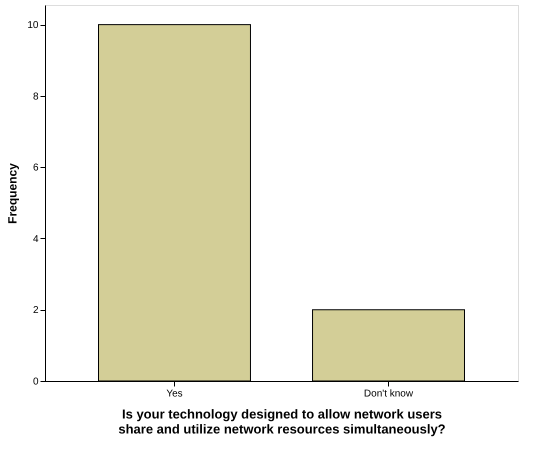 The image size is (543, 457). Describe the element at coordinates (35, 168) in the screenshot. I see `y-tick-label: 6` at that location.